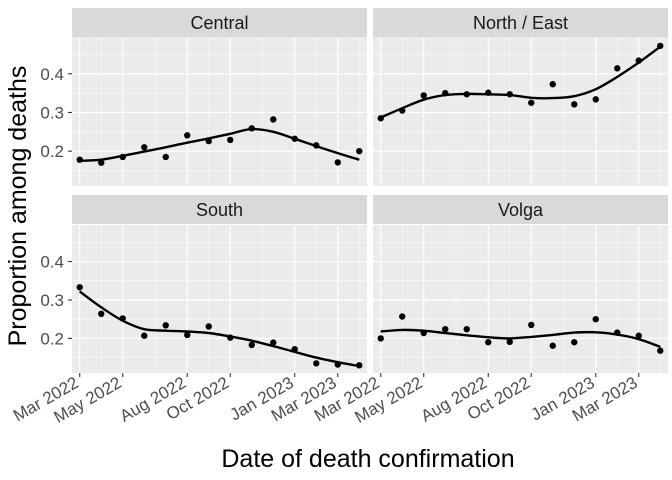  I want to click on y-axis-title: Proportion among deaths, so click(18, 206).